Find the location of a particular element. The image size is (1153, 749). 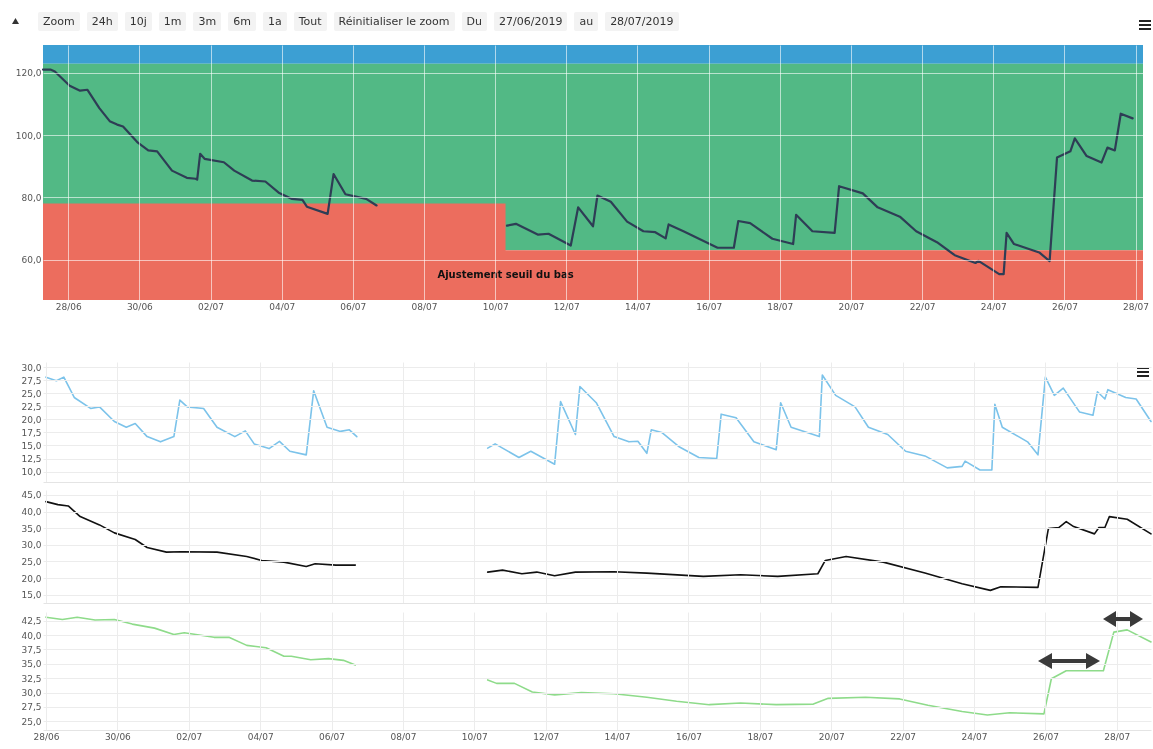

y-tick-label: 80,0 is located at coordinates (31, 197).